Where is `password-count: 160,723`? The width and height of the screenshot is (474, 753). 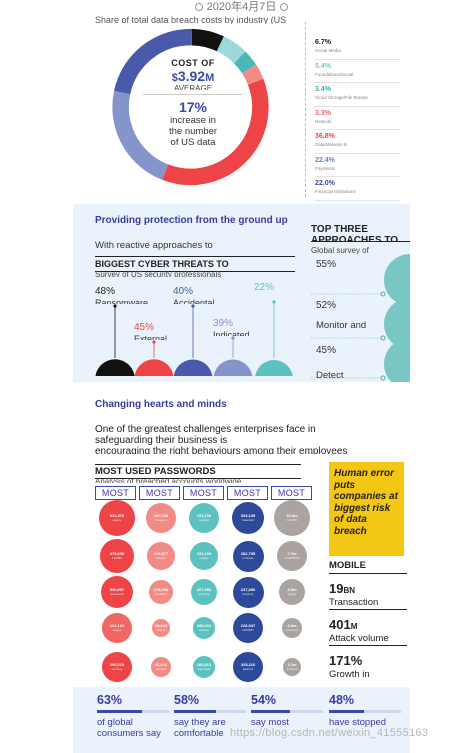
password-count: 160,723 is located at coordinates (161, 515).